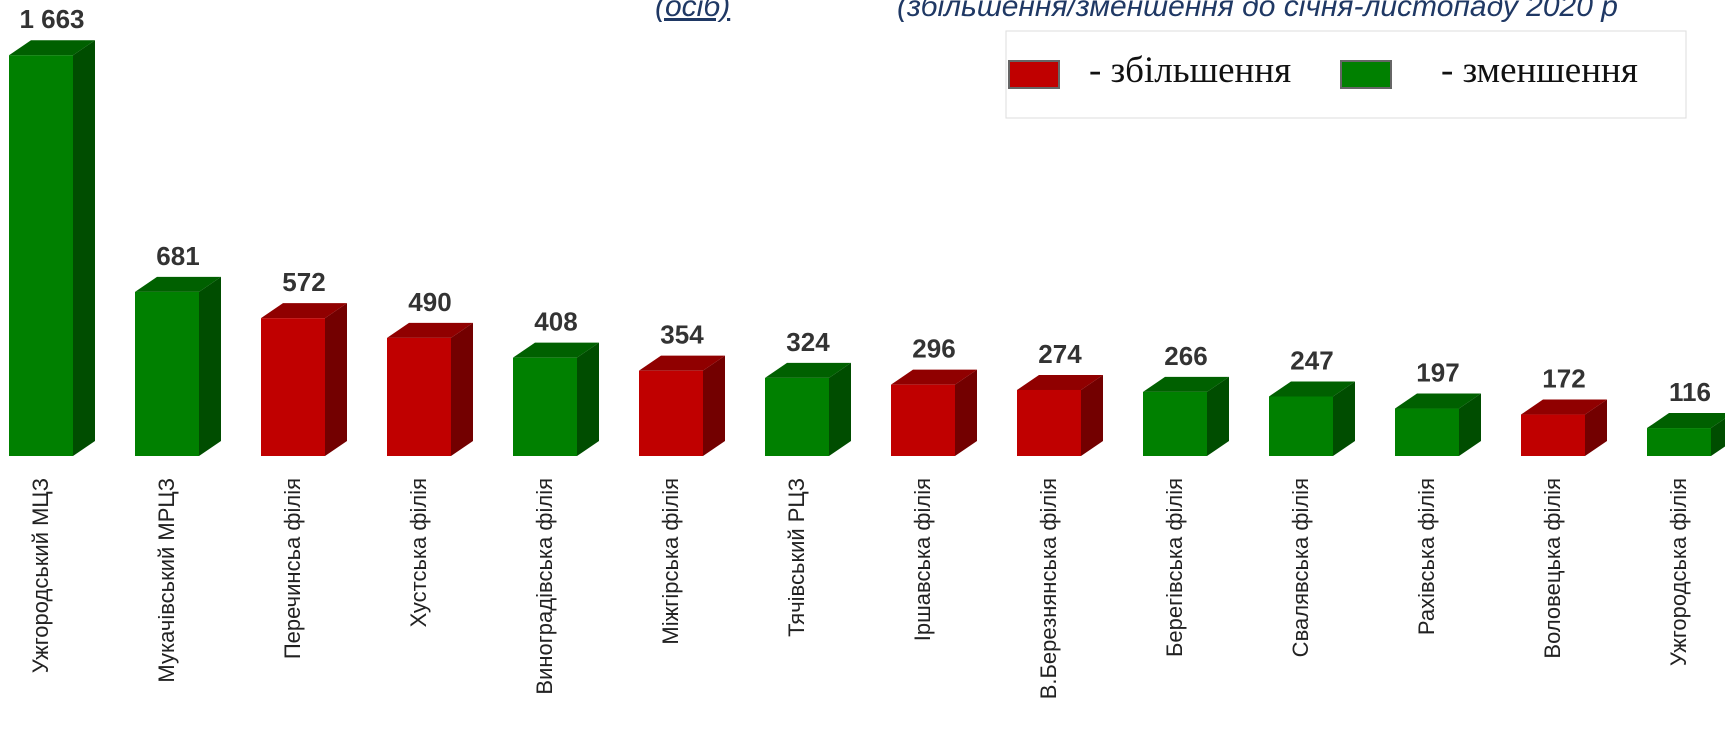 The width and height of the screenshot is (1725, 740). Describe the element at coordinates (51, 19) in the screenshot. I see `data-label: 1 663` at that location.